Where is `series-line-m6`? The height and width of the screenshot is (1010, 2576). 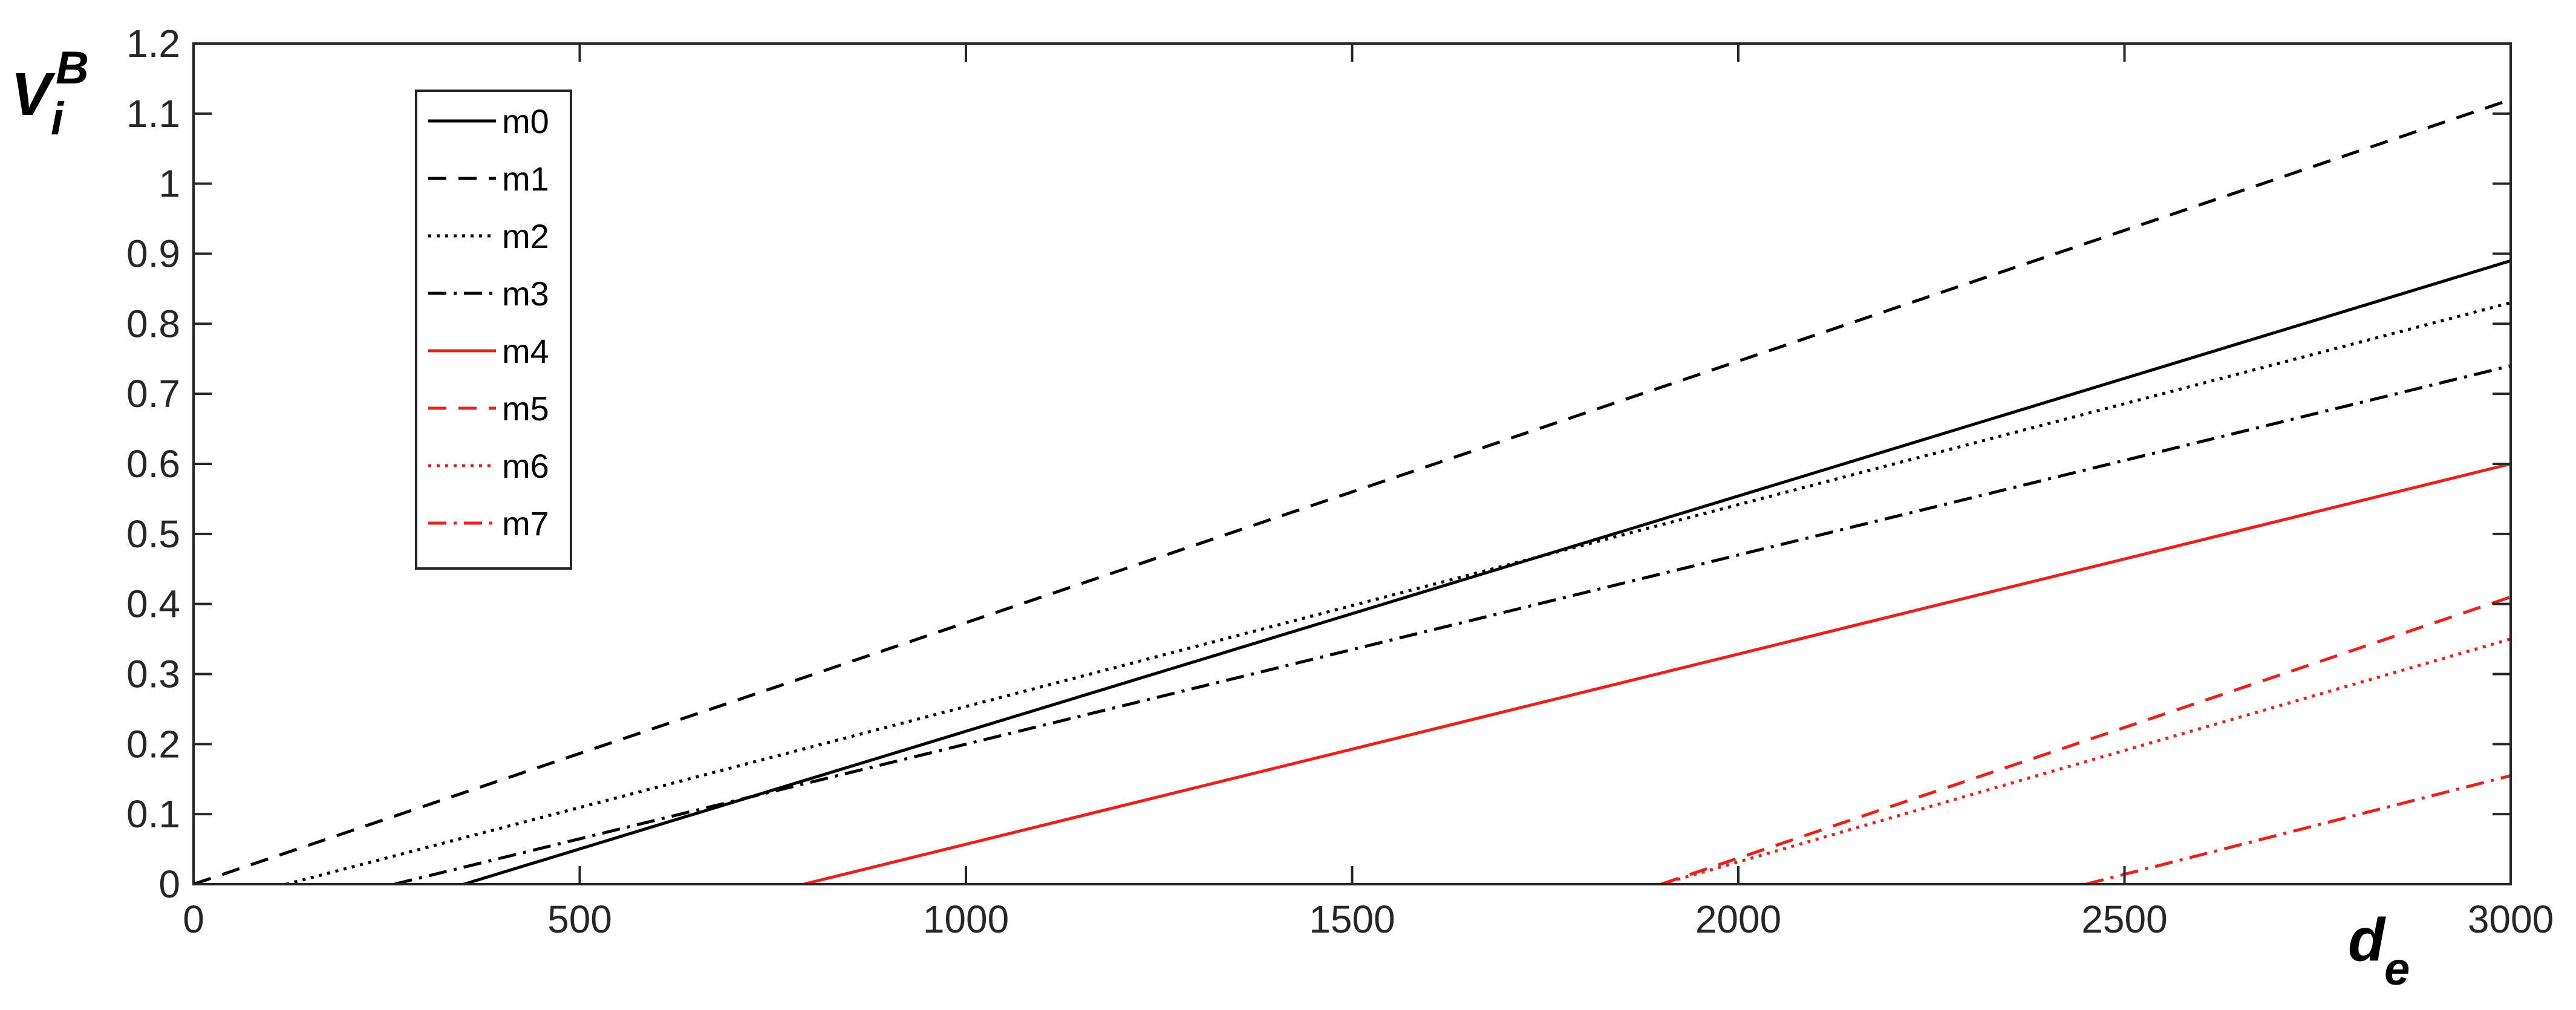
series-line-m6 is located at coordinates (2085, 761).